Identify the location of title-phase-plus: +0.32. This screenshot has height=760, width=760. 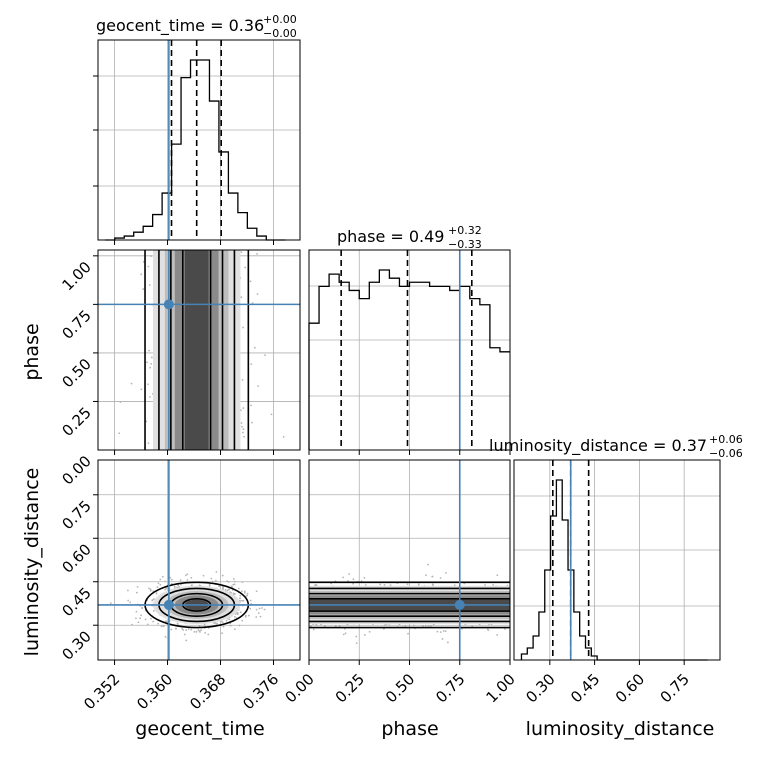
(465, 230).